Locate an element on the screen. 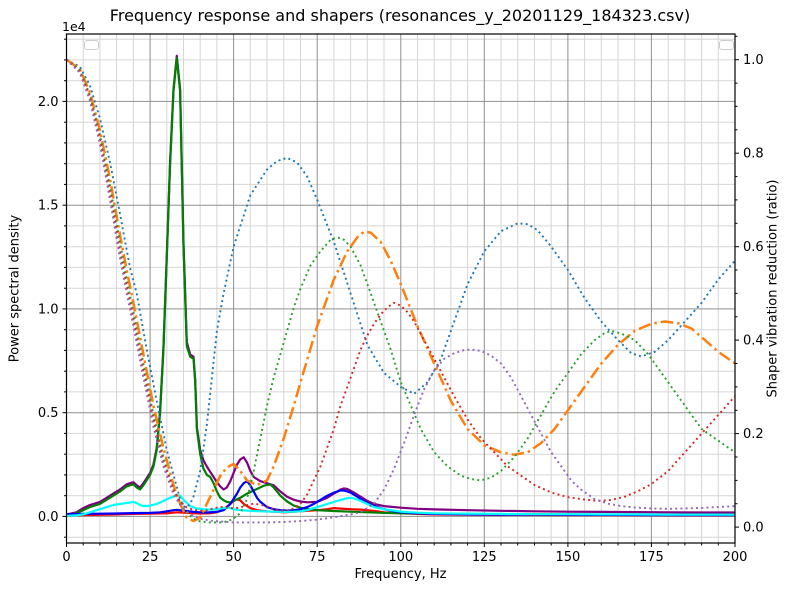 This screenshot has height=600, width=800. y-right-tick-label: 0.8 is located at coordinates (753, 154).